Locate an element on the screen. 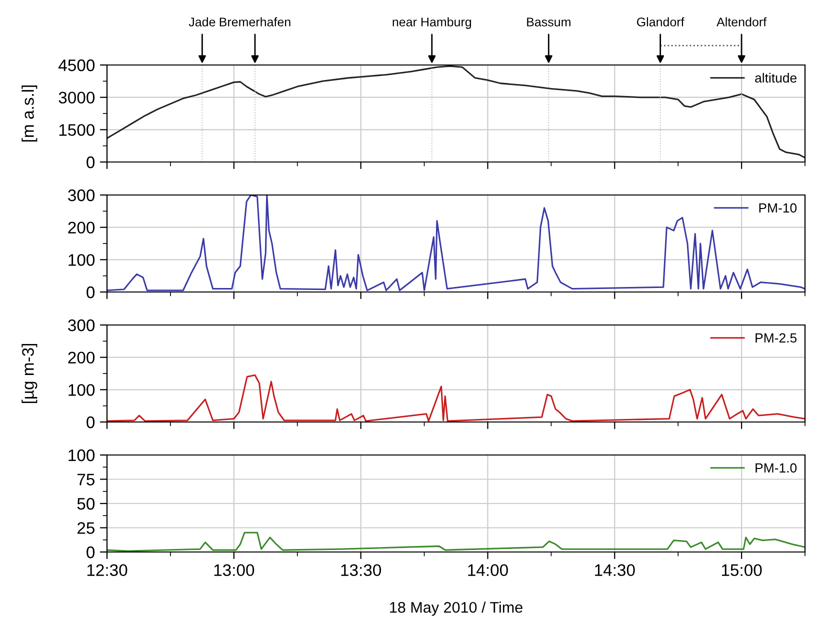 This screenshot has height=626, width=817. ref-line-label: Glandorf is located at coordinates (660, 21).